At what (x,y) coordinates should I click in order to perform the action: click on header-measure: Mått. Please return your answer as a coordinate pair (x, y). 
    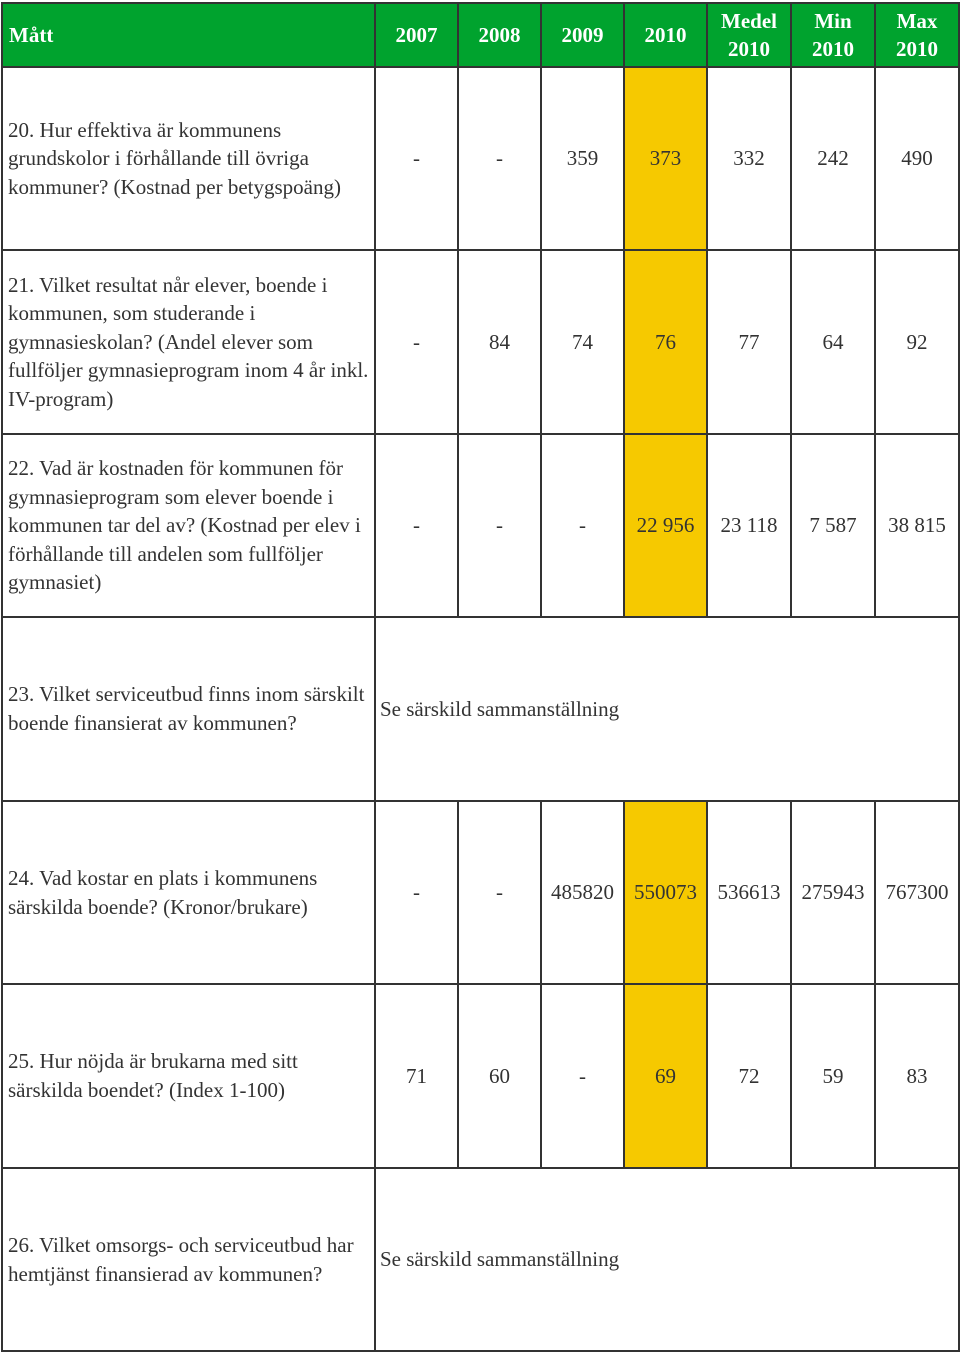
    Looking at the image, I should click on (188, 35).